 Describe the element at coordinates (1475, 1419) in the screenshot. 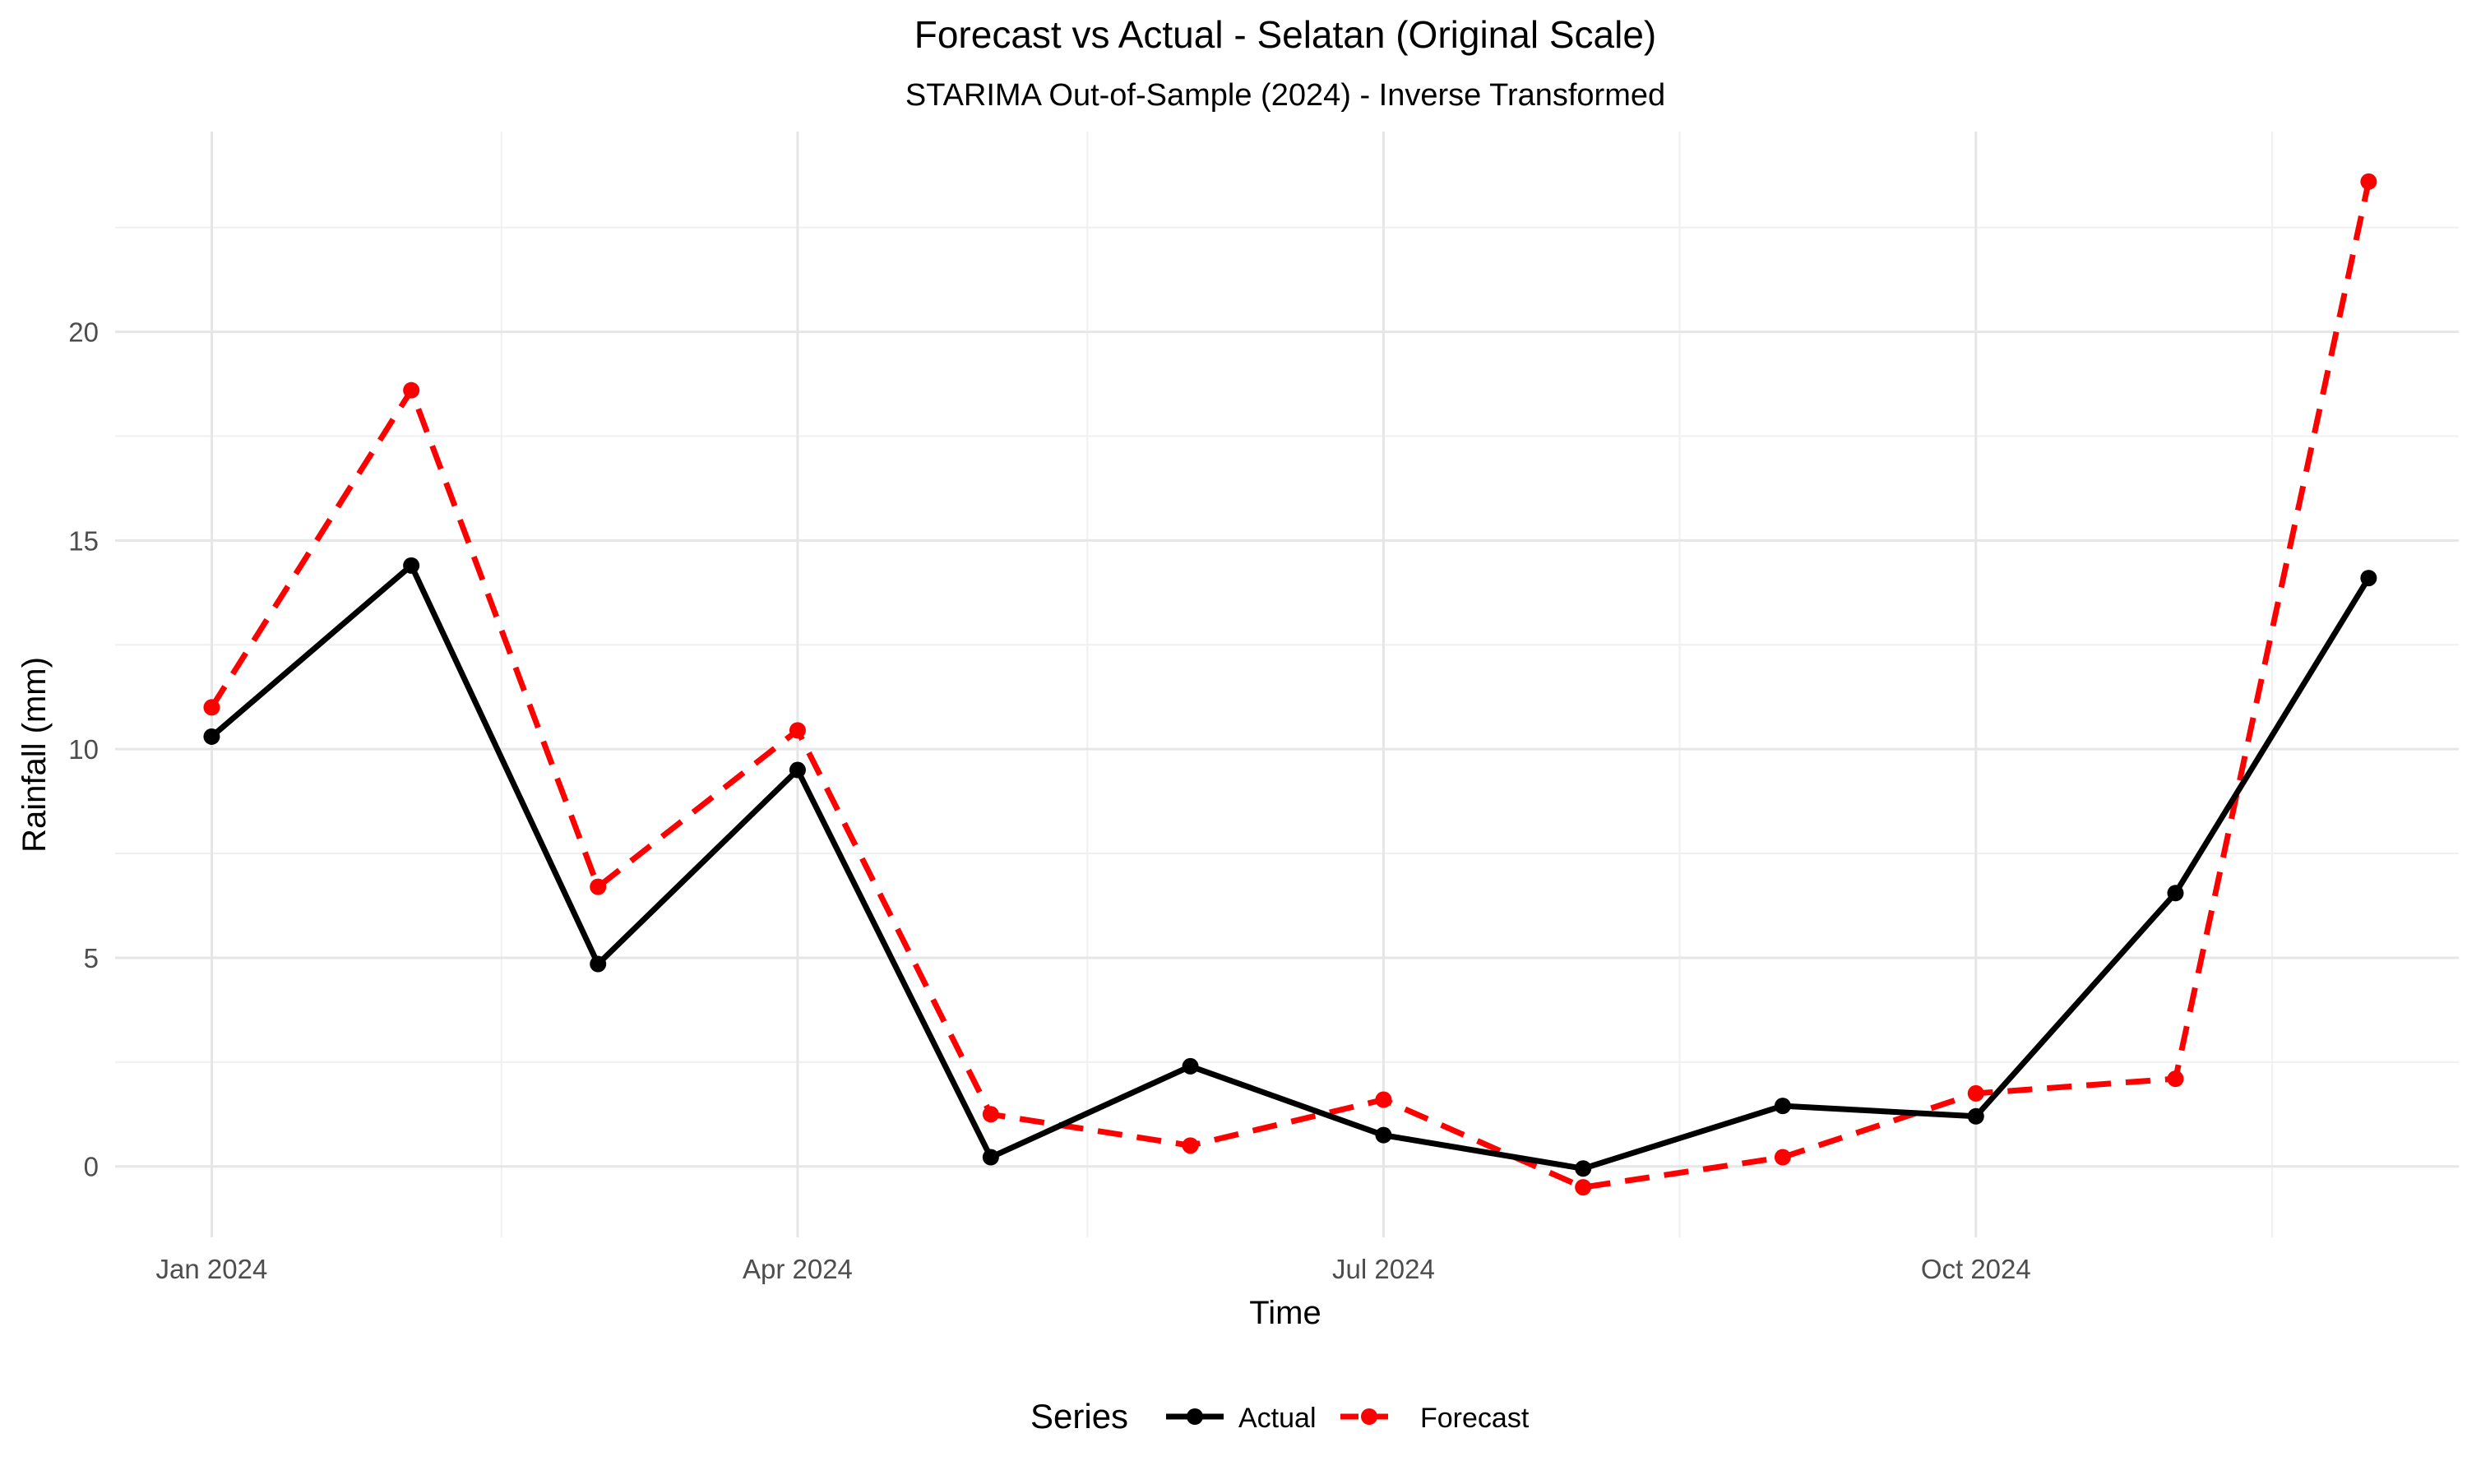

I see `legend-label-forecast: Forecast` at that location.